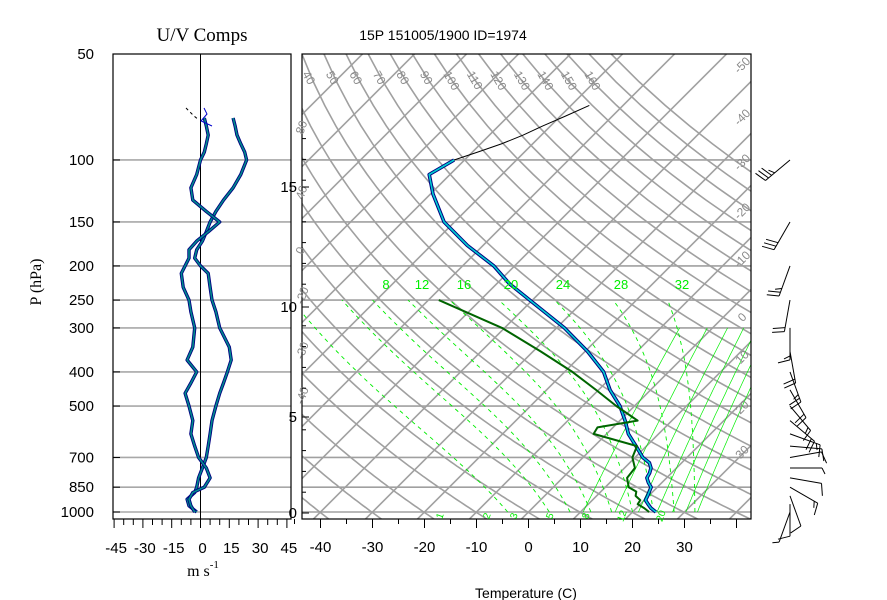 This screenshot has height=600, width=887. I want to click on theta-label: 80, so click(402, 78).